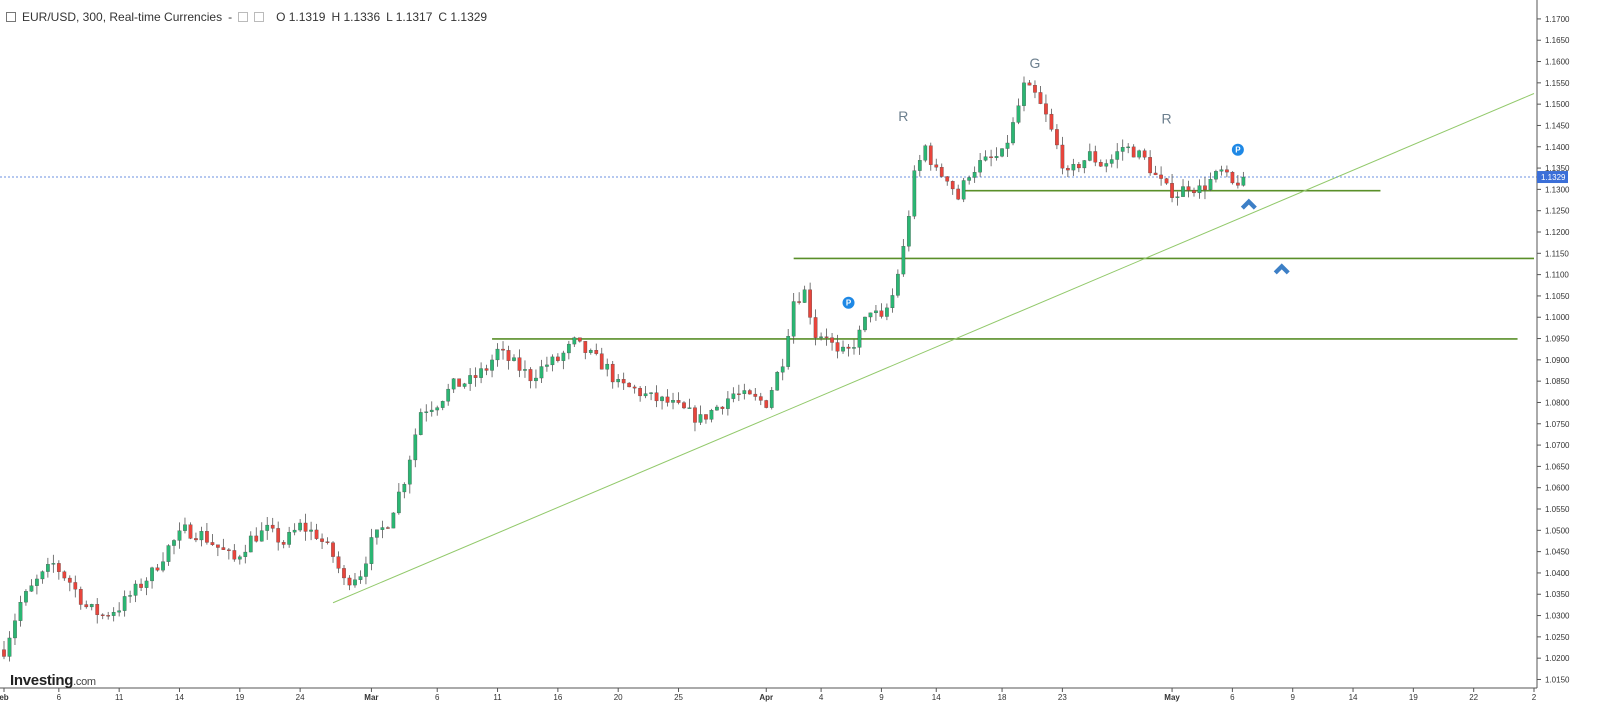  Describe the element at coordinates (59, 697) in the screenshot. I see `x-tick-label: 6` at that location.